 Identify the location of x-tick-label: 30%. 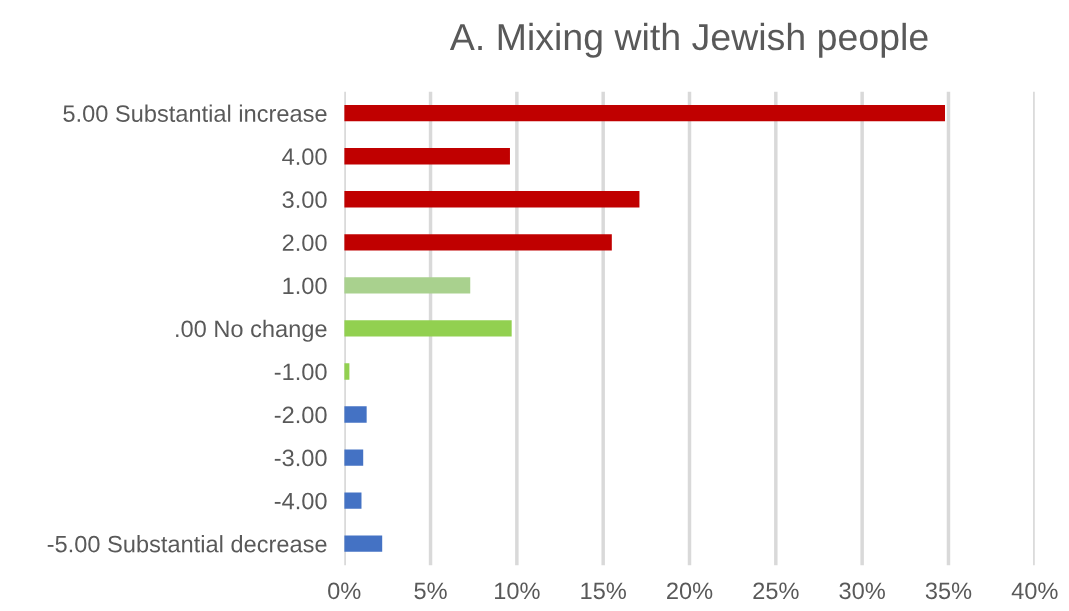
(862, 591).